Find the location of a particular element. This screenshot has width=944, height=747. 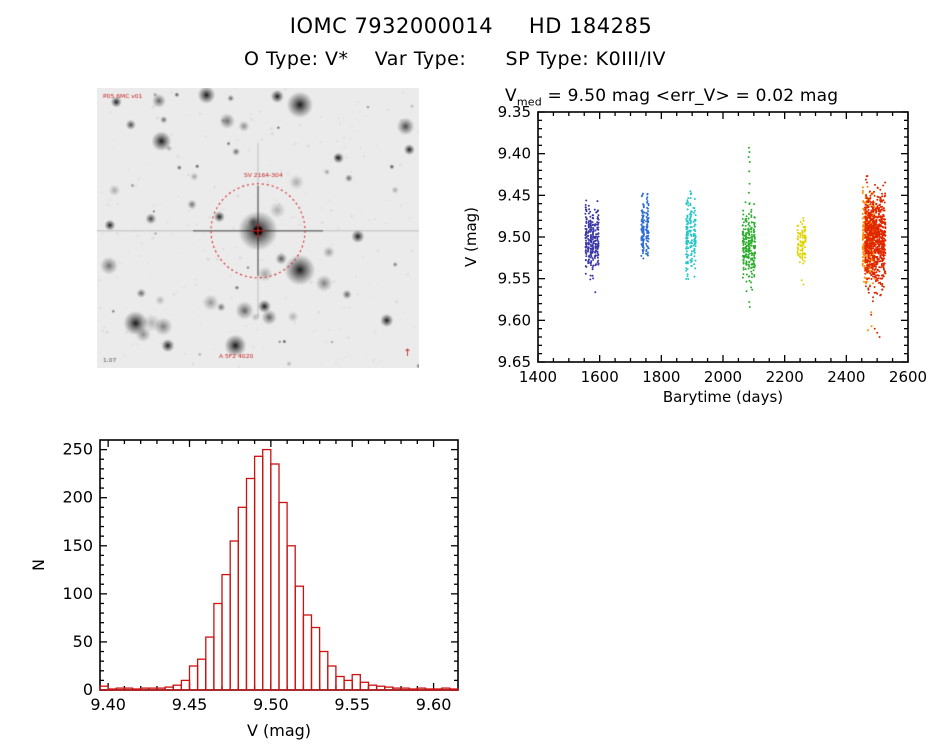

vmed-symbol: V is located at coordinates (511, 96).